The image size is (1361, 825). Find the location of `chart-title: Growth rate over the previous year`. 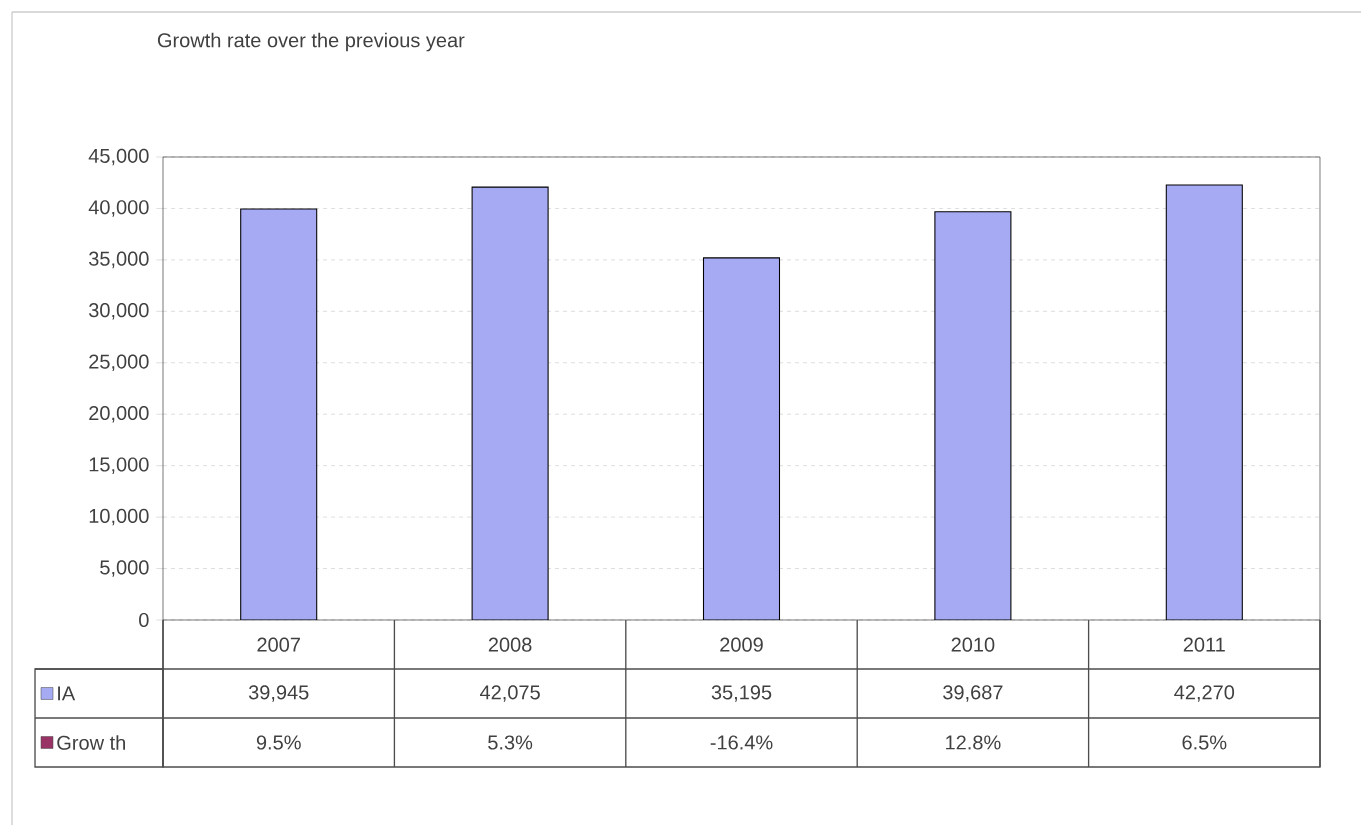

chart-title: Growth rate over the previous year is located at coordinates (311, 42).